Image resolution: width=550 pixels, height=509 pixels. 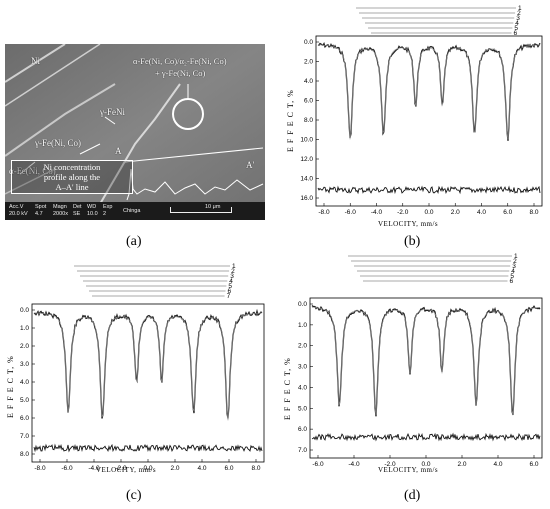 I want to click on profile-line, so click(x=194, y=155).